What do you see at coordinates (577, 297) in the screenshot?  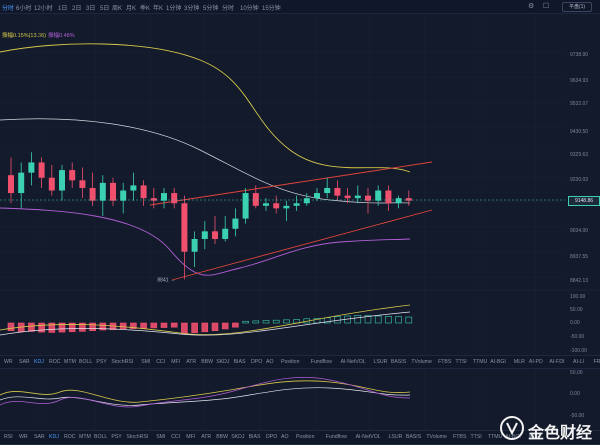 I see `macd-axis-label: 100.00` at bounding box center [577, 297].